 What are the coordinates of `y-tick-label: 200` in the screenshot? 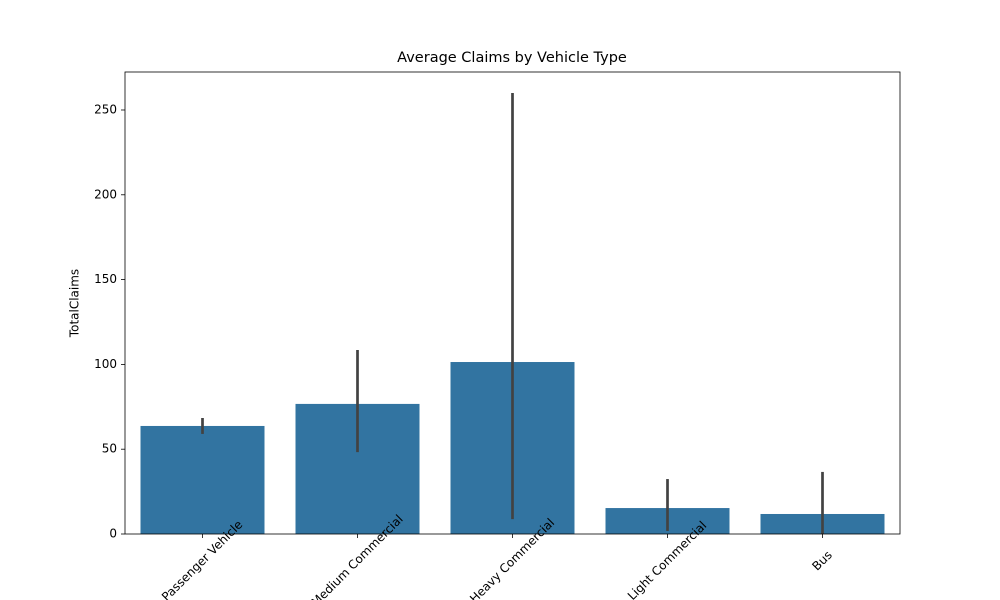 It's located at (105, 194).